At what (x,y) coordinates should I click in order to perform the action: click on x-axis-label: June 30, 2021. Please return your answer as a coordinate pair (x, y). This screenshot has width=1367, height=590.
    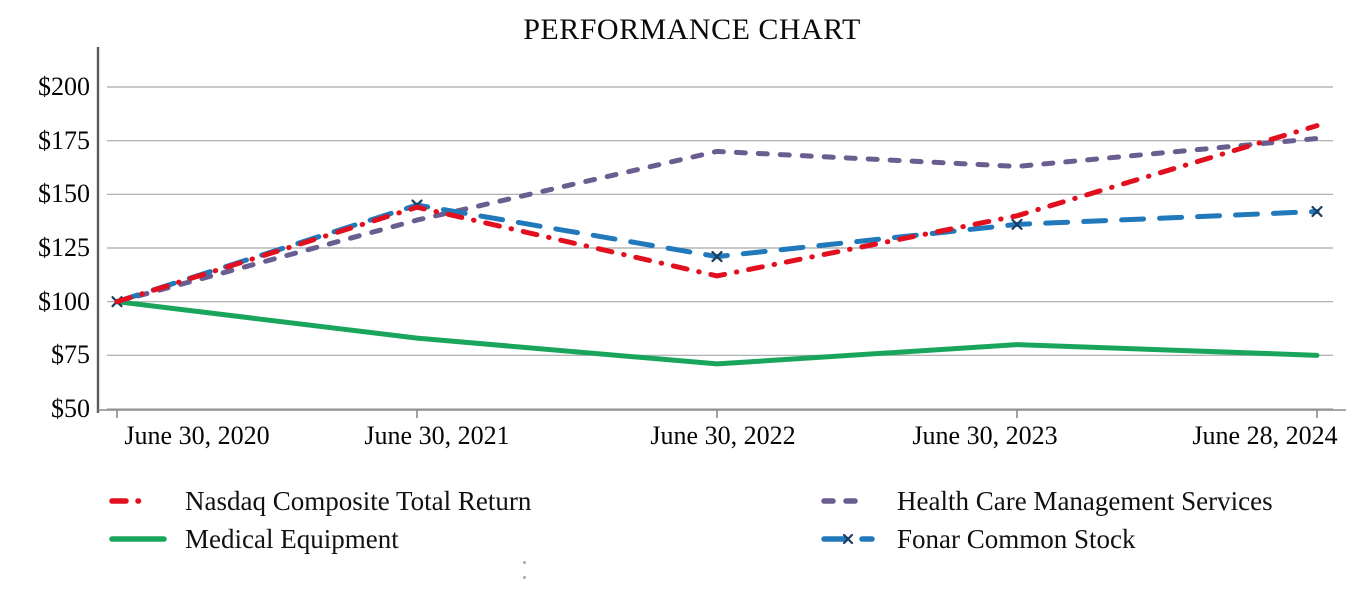
    Looking at the image, I should click on (437, 435).